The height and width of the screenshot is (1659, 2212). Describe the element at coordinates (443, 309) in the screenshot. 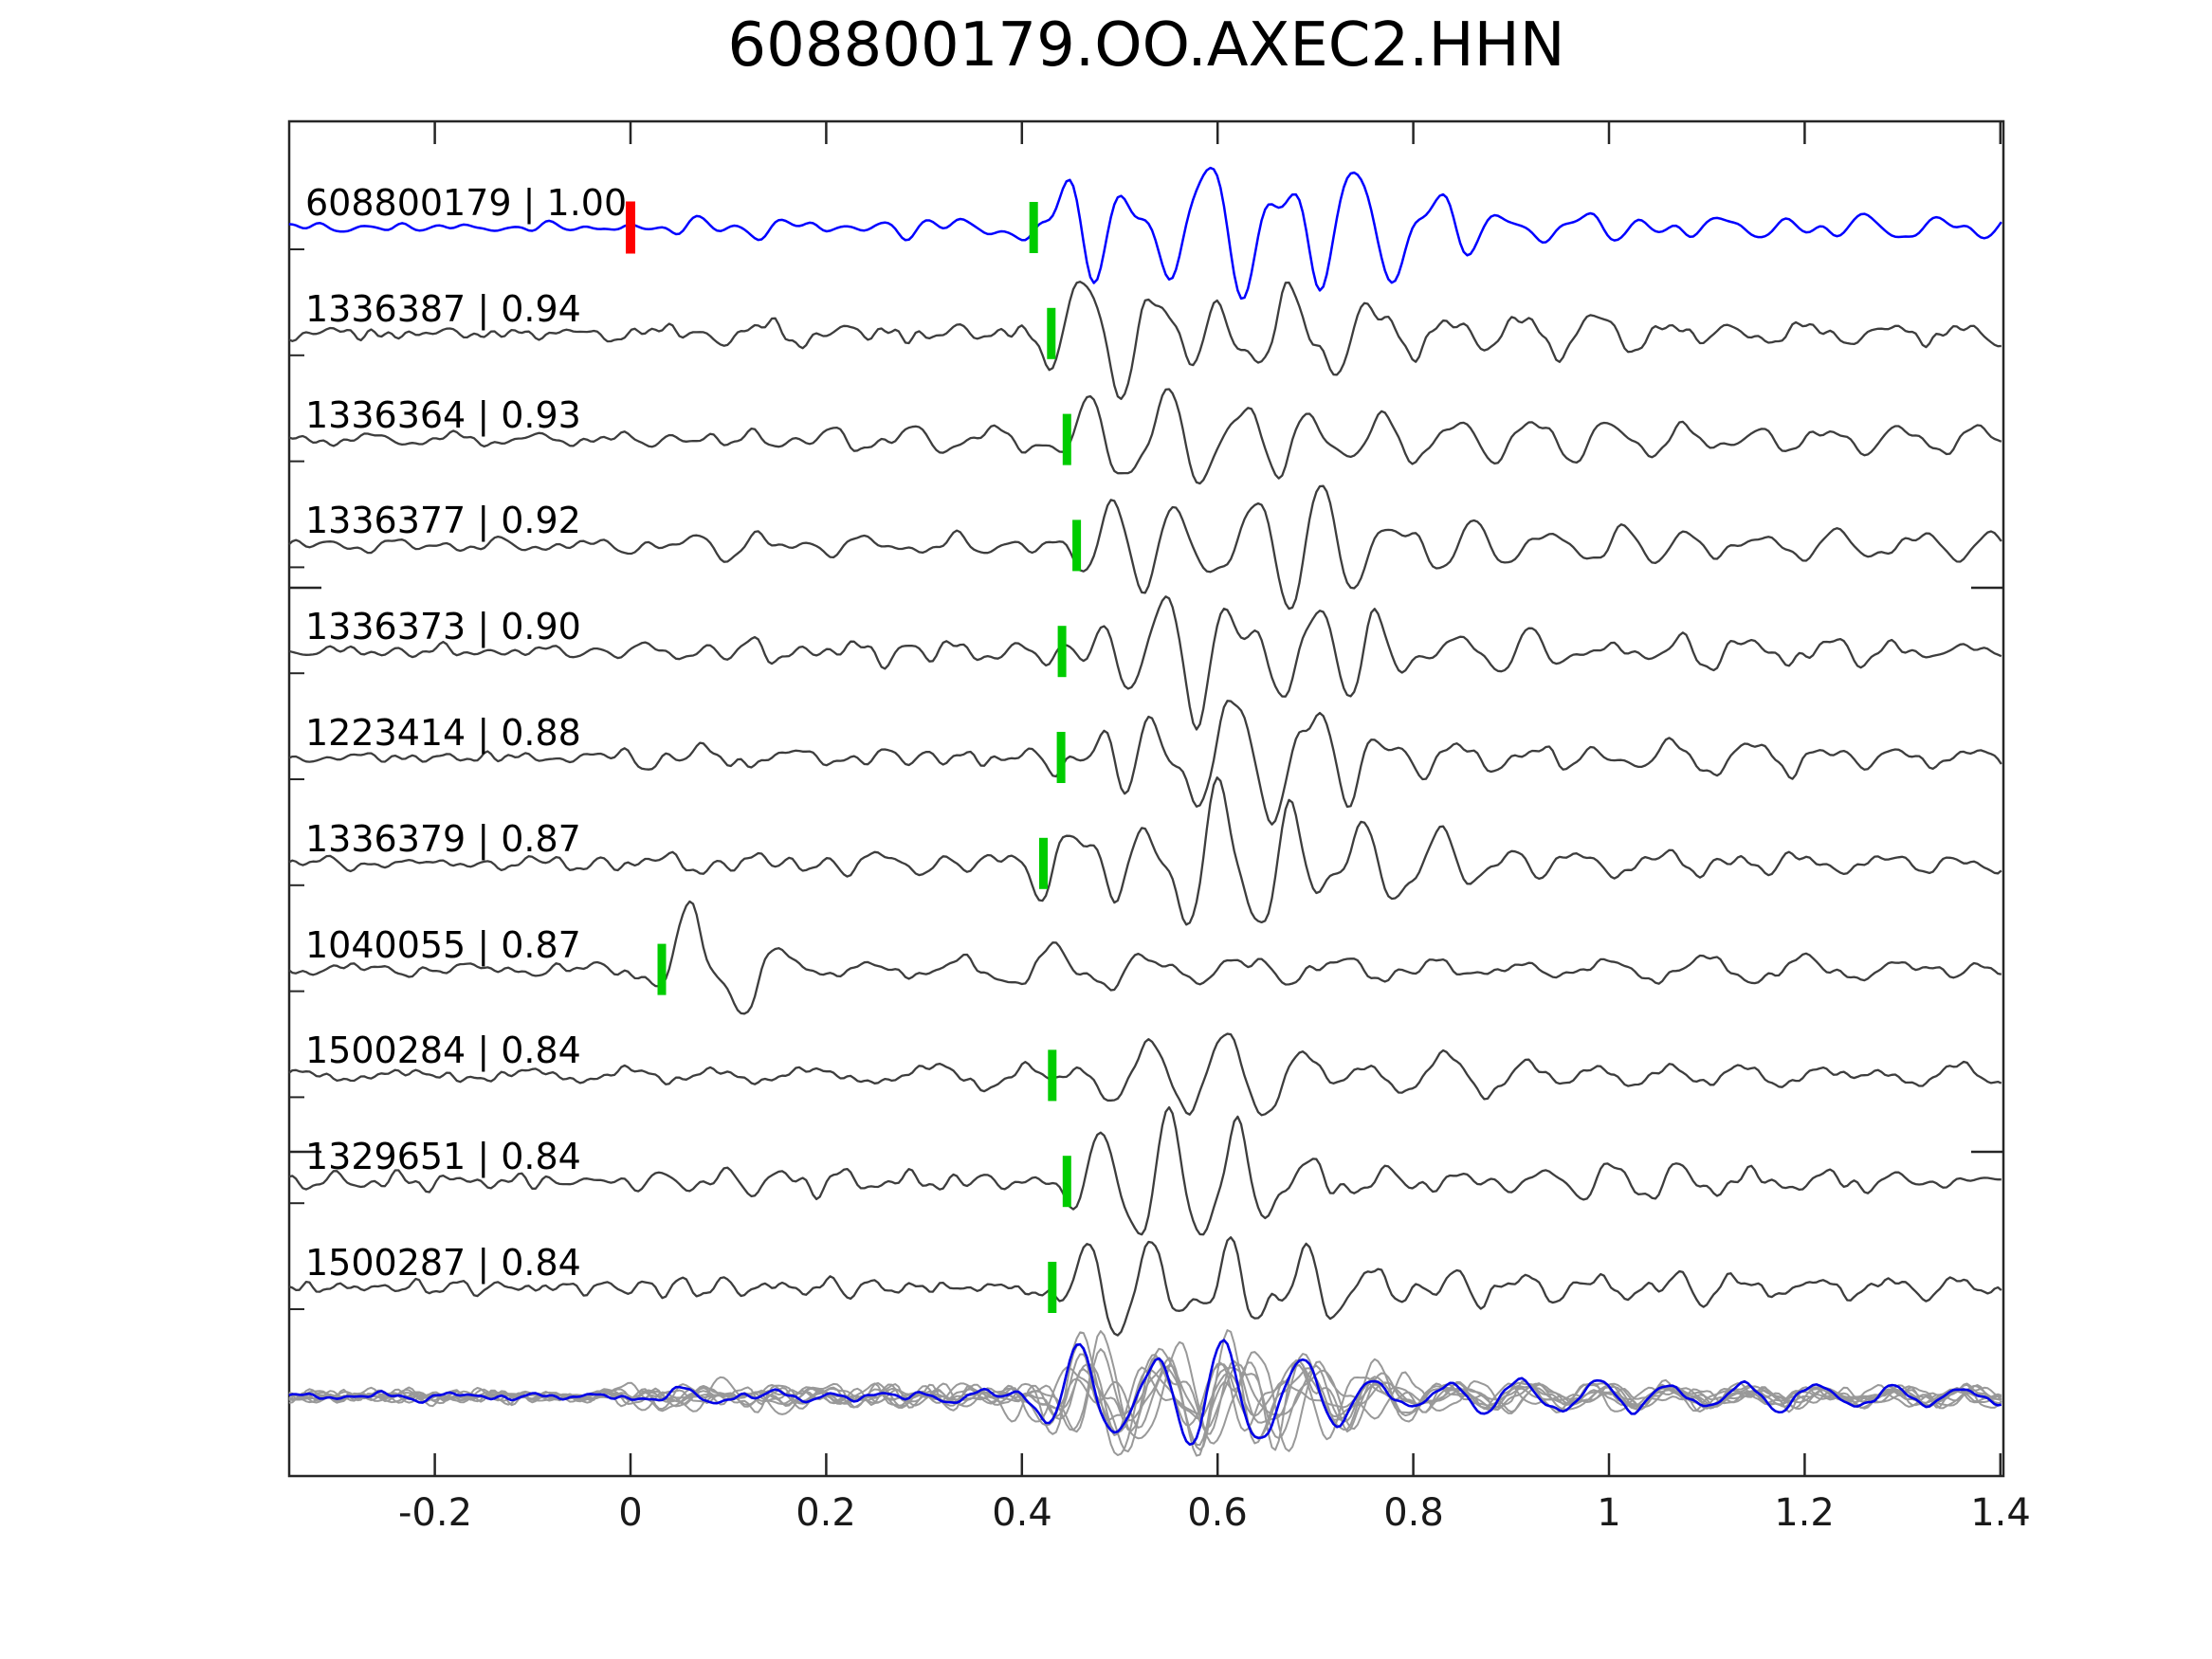

I see `trace-label: 1336387 | 0.94` at that location.